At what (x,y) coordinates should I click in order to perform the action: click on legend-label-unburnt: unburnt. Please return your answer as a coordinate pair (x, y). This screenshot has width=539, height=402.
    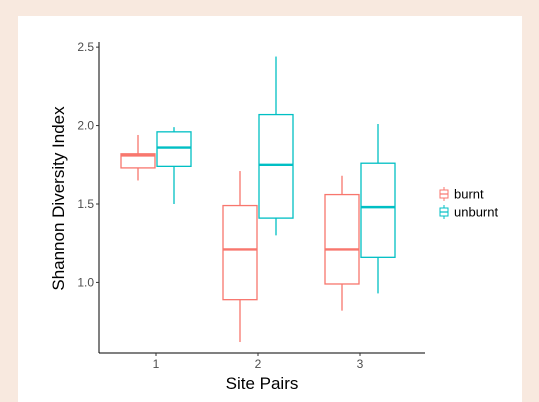
    Looking at the image, I should click on (476, 212).